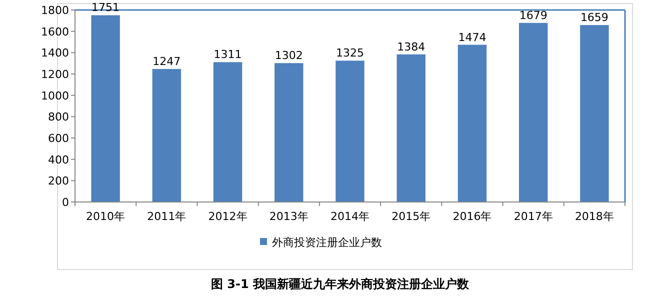 This screenshot has width=646, height=297. What do you see at coordinates (58, 181) in the screenshot?
I see `y-tick-label: 200` at bounding box center [58, 181].